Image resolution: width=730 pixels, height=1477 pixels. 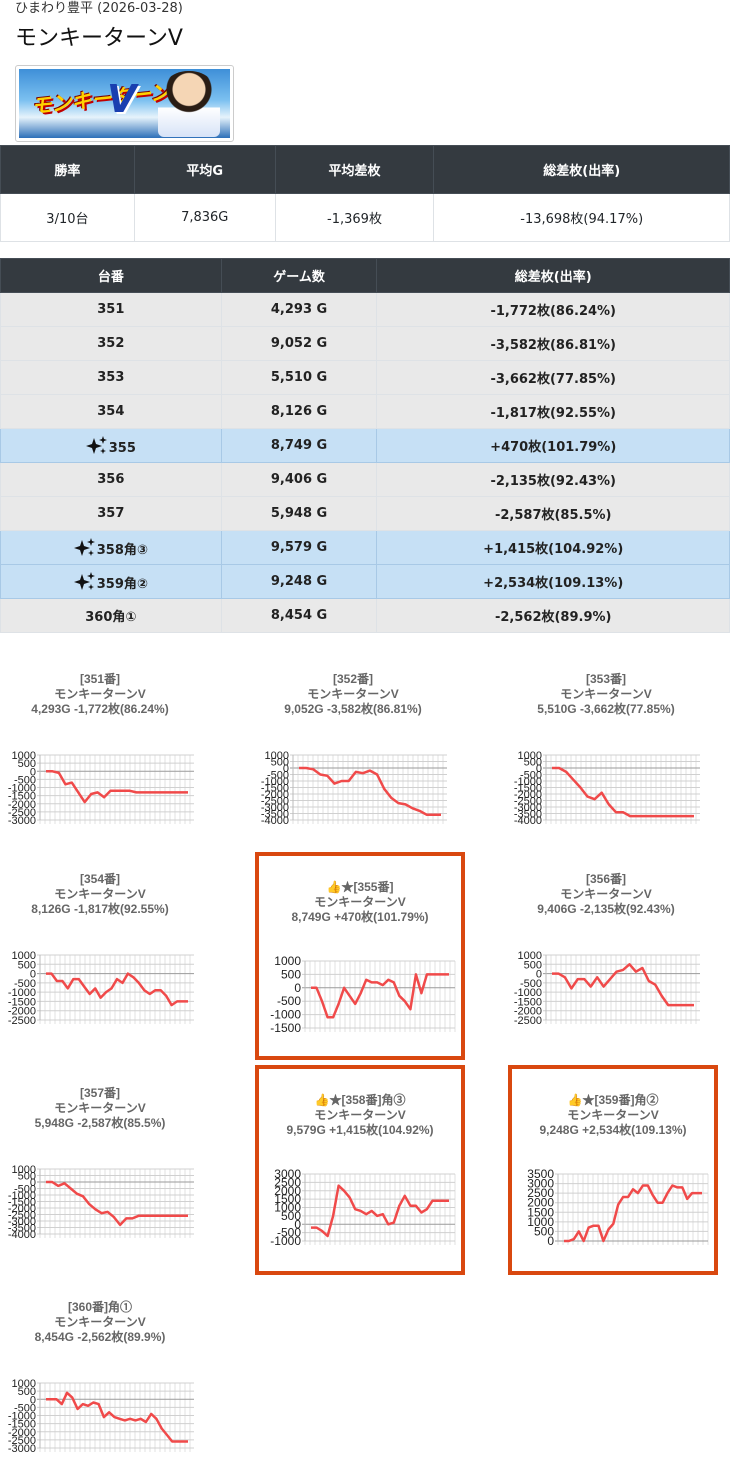 What do you see at coordinates (299, 581) in the screenshot?
I see `machine-games: 9,248 G` at bounding box center [299, 581].